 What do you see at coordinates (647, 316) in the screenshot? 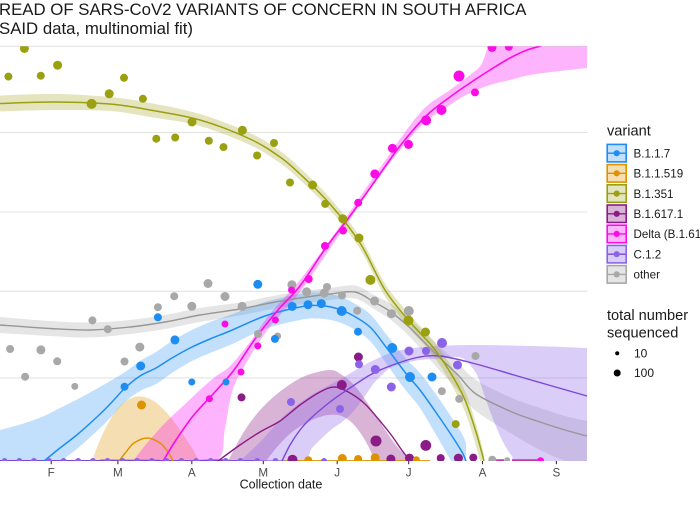
I see `svg-text: total number` at bounding box center [647, 316].